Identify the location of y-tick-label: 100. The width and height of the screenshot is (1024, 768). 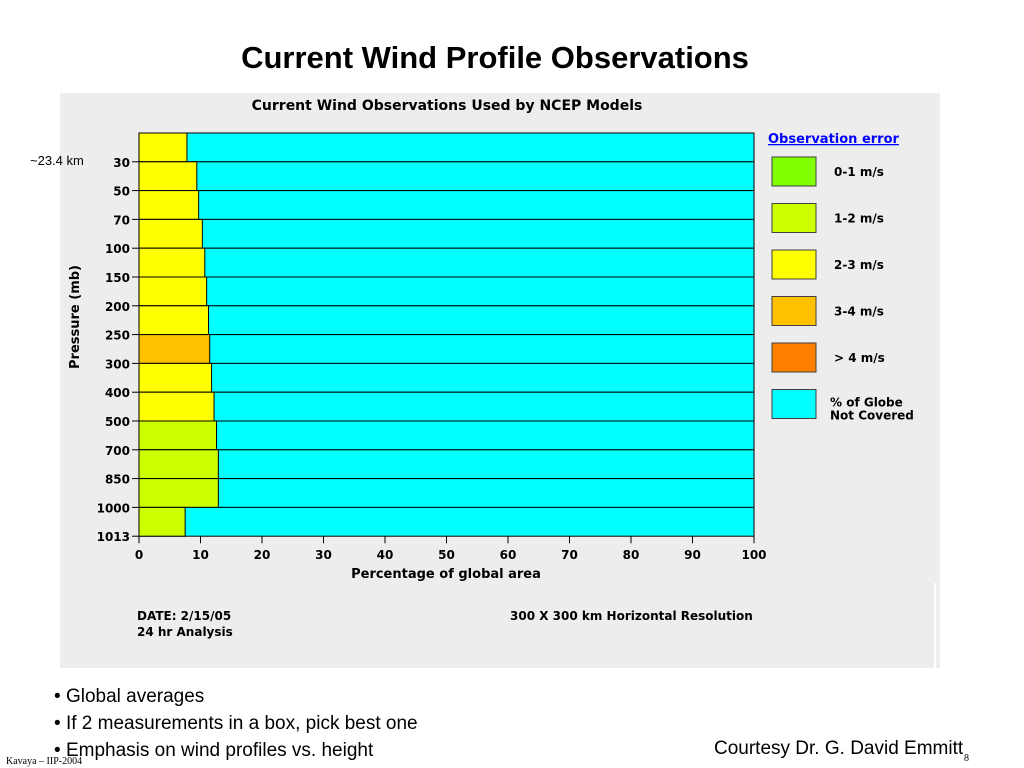
(117, 249).